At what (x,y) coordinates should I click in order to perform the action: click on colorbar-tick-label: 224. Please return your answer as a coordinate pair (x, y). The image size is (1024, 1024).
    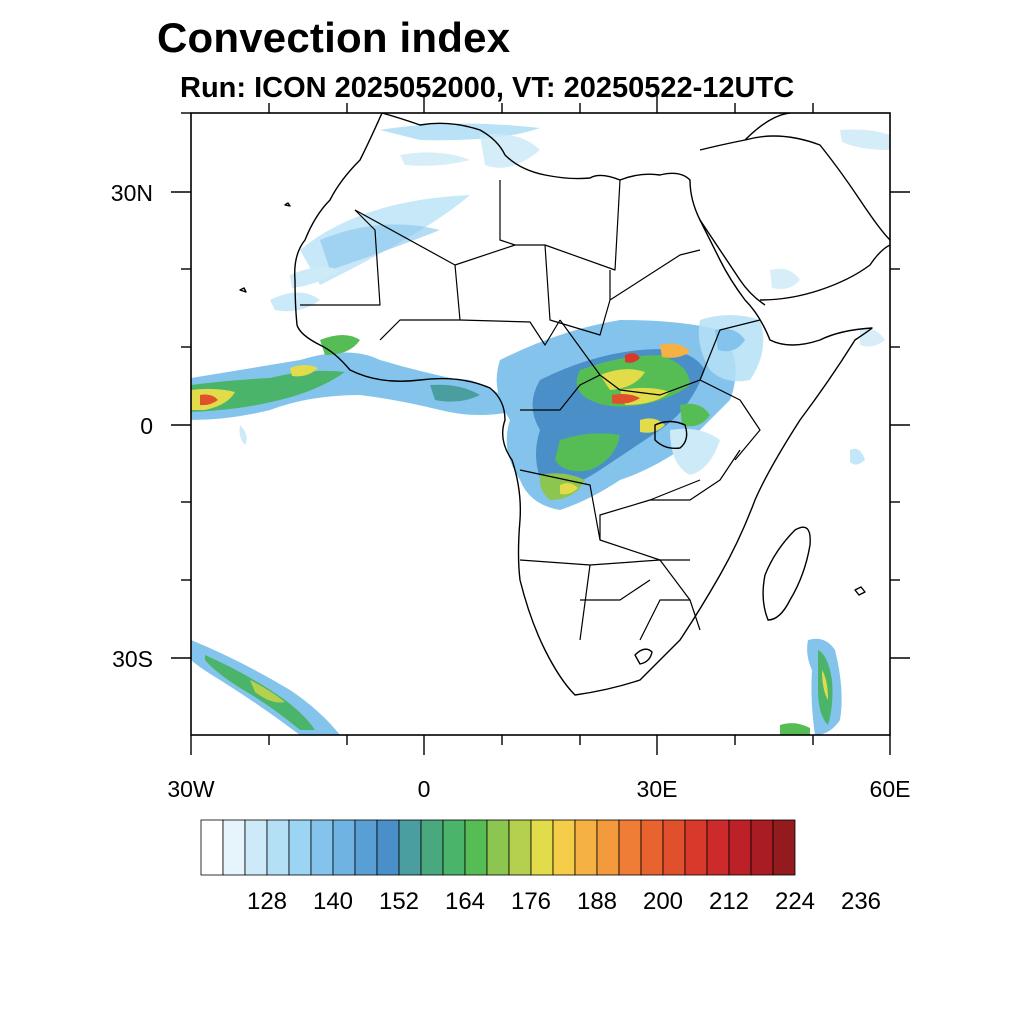
    Looking at the image, I should click on (795, 901).